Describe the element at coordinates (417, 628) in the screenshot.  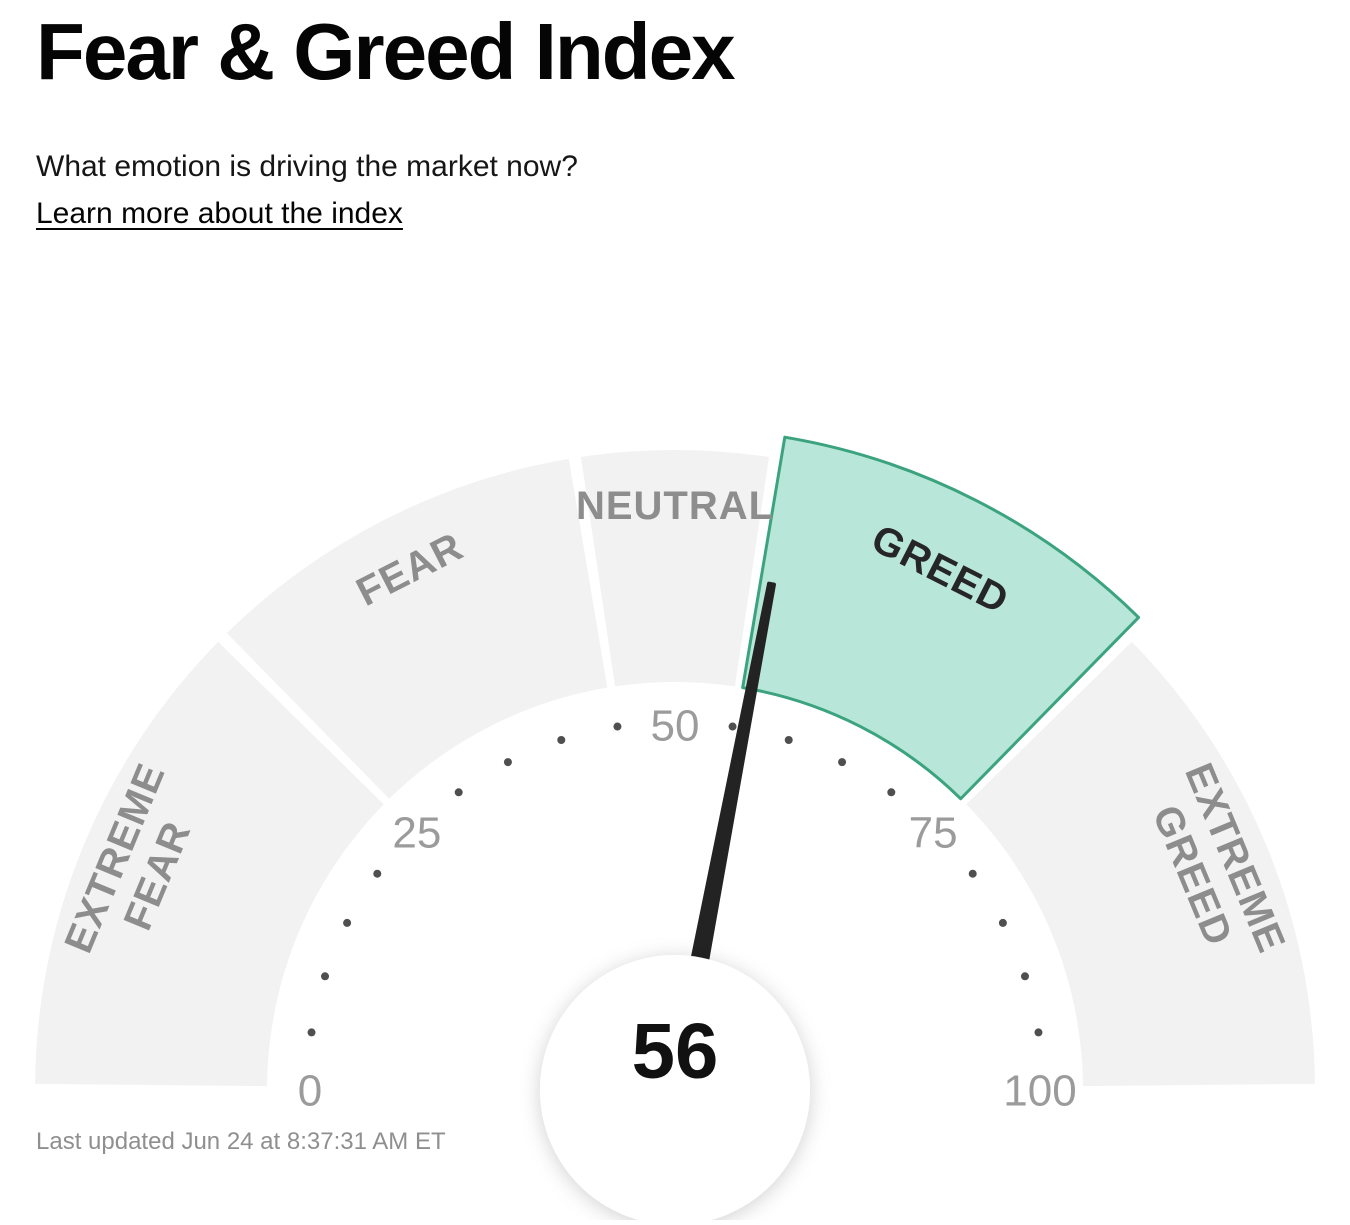
I see `gauge-segment-fear` at that location.